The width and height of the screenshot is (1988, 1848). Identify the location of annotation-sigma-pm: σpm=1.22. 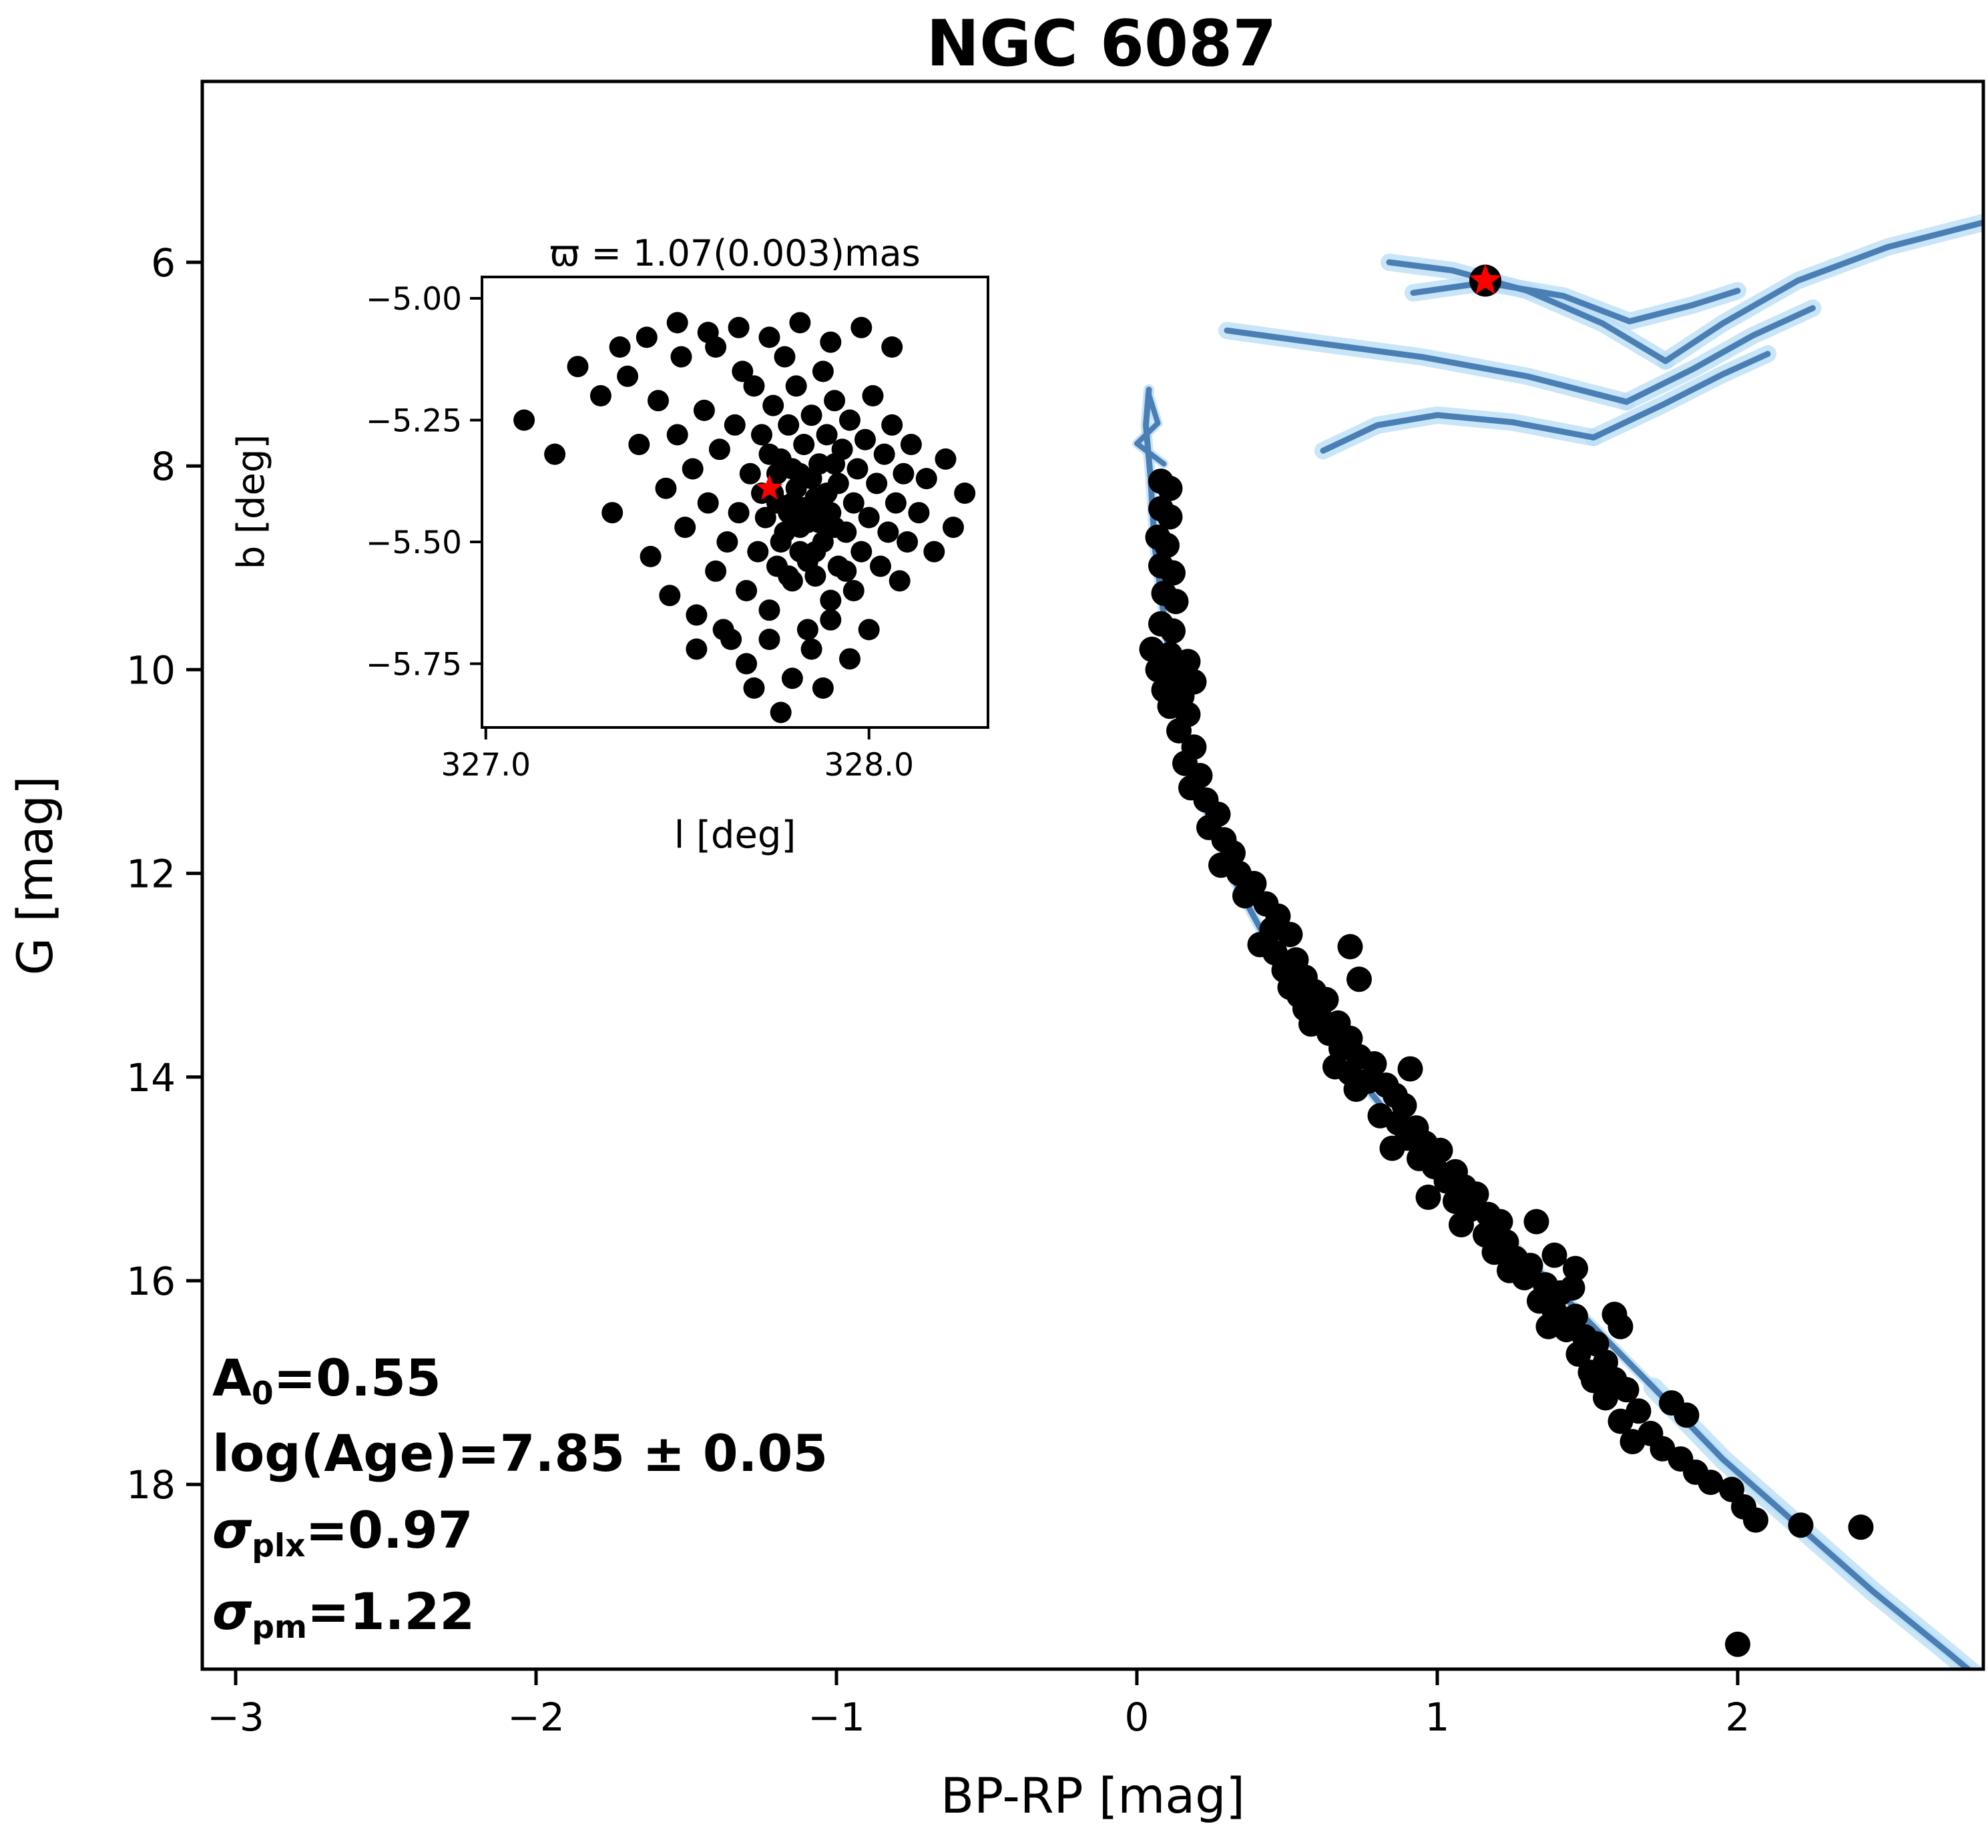
(344, 1614).